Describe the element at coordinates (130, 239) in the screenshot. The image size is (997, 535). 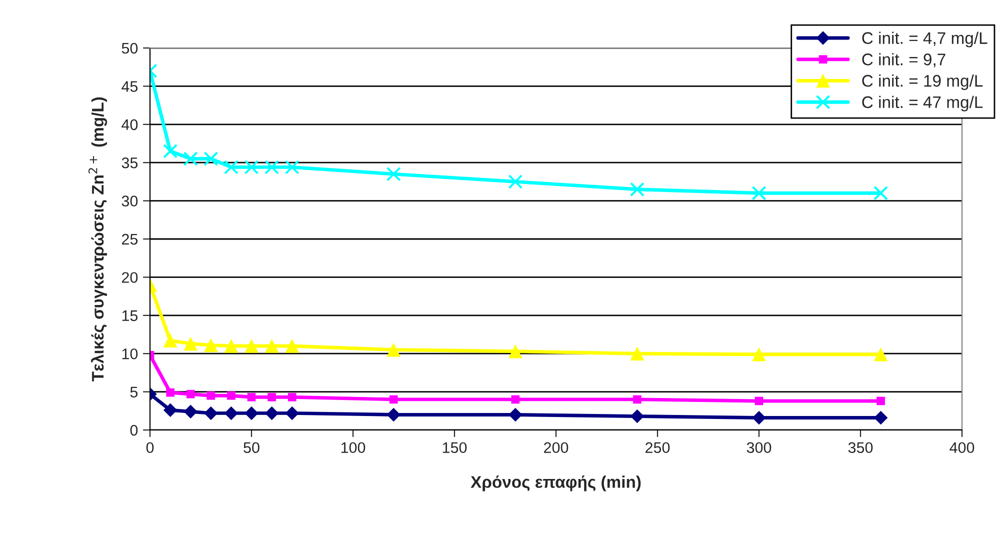
I see `y-tick-label: 25` at that location.